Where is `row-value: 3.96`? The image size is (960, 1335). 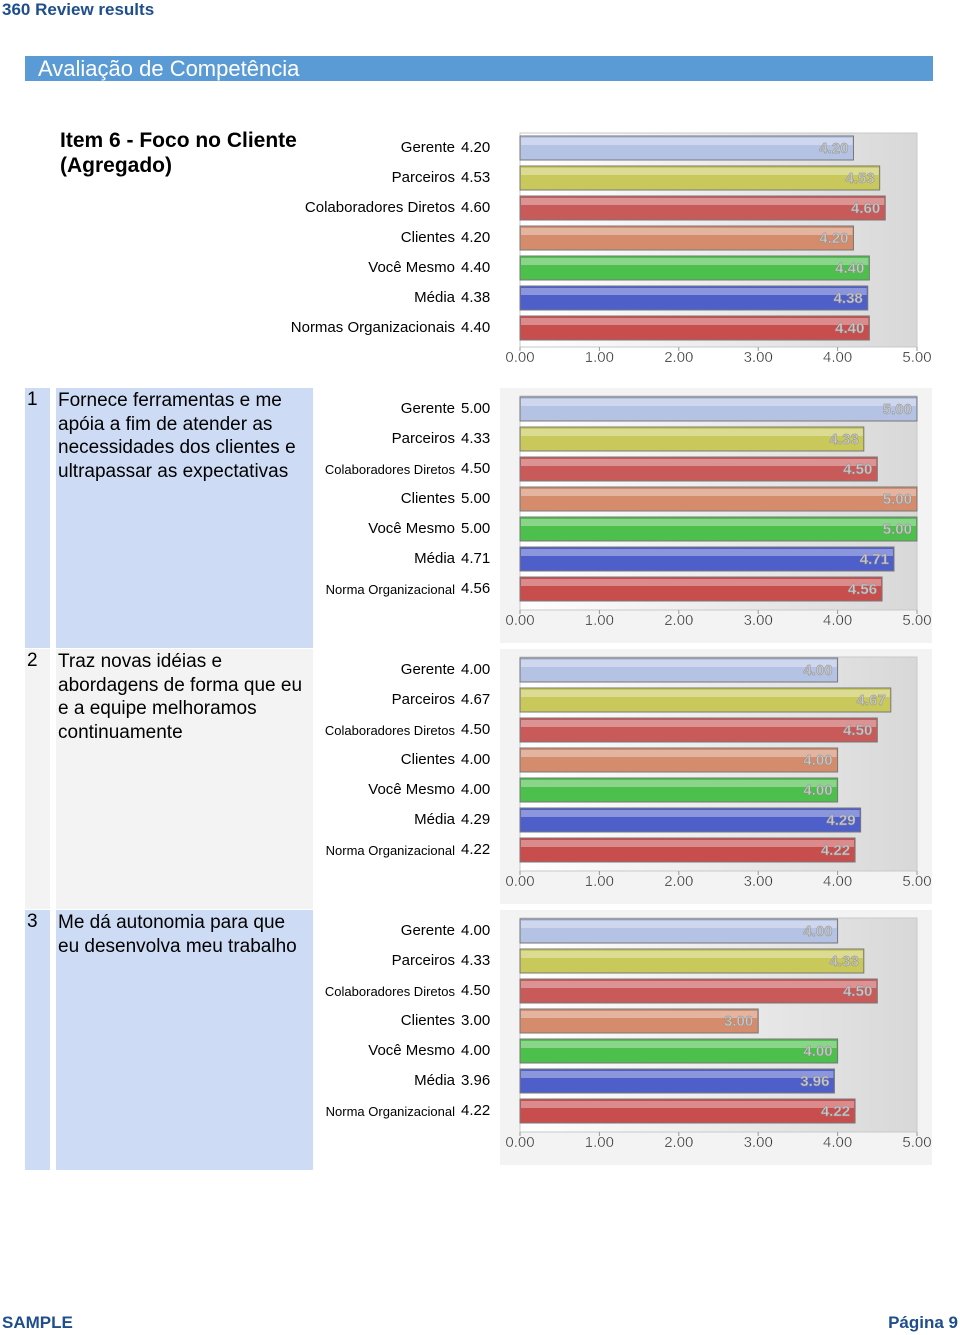 row-value: 3.96 is located at coordinates (476, 1080).